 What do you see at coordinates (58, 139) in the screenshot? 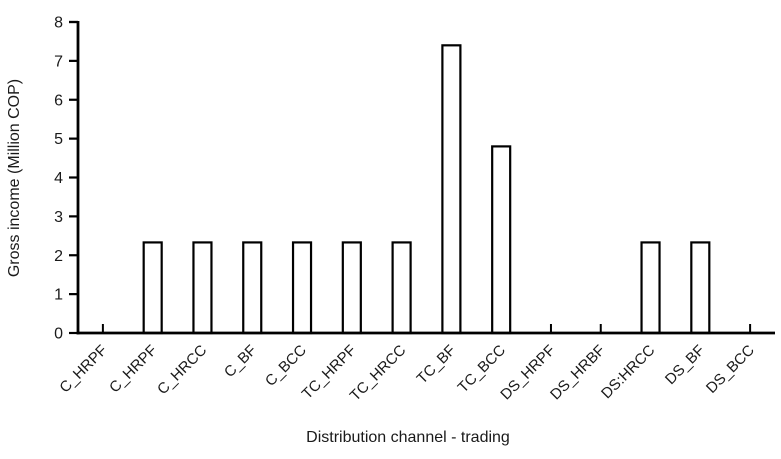
I see `y-tick-label: 5` at bounding box center [58, 139].